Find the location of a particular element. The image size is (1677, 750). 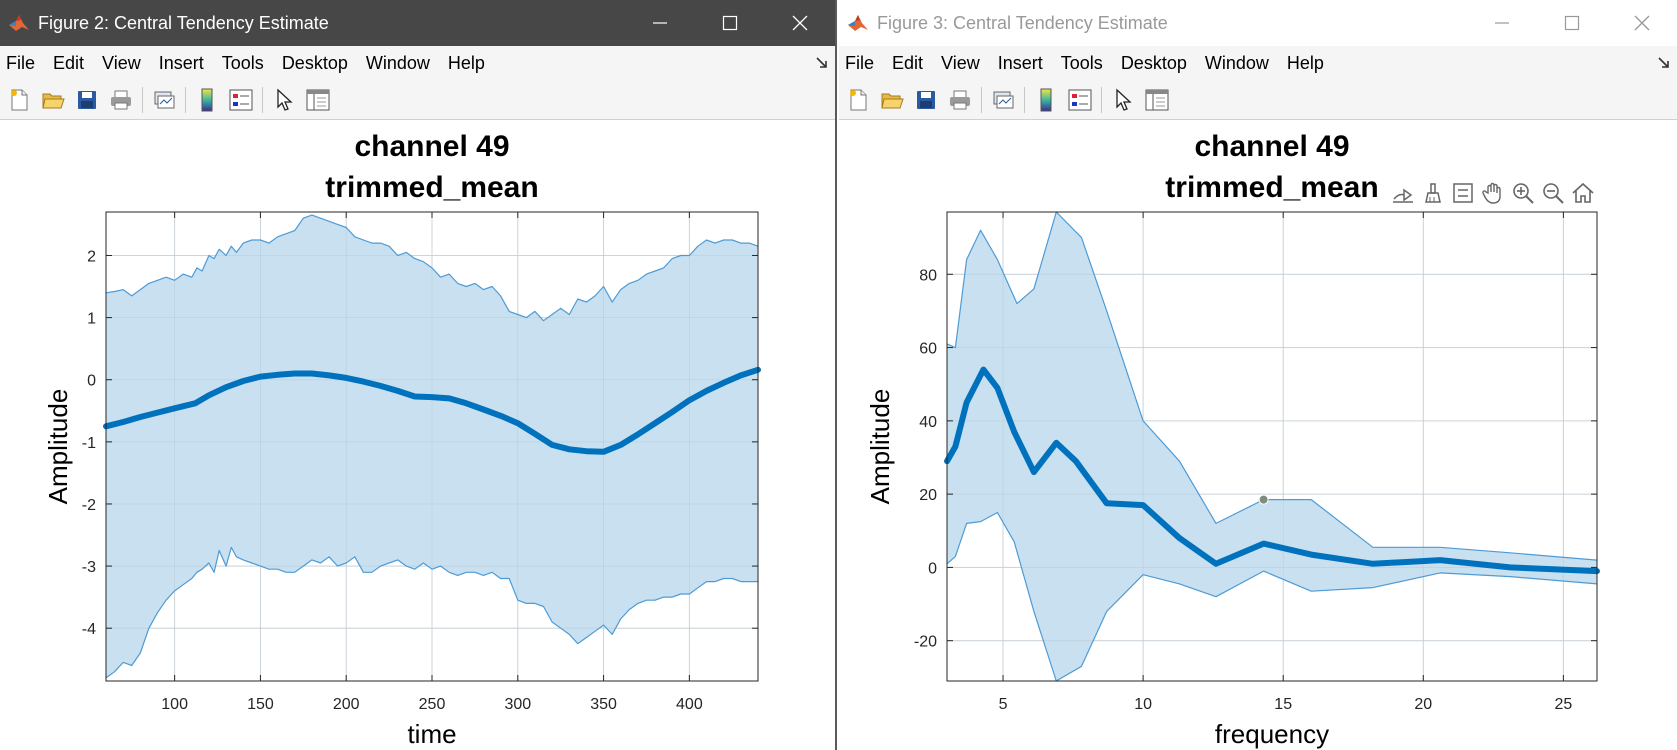

home-icon is located at coordinates (1583, 193).